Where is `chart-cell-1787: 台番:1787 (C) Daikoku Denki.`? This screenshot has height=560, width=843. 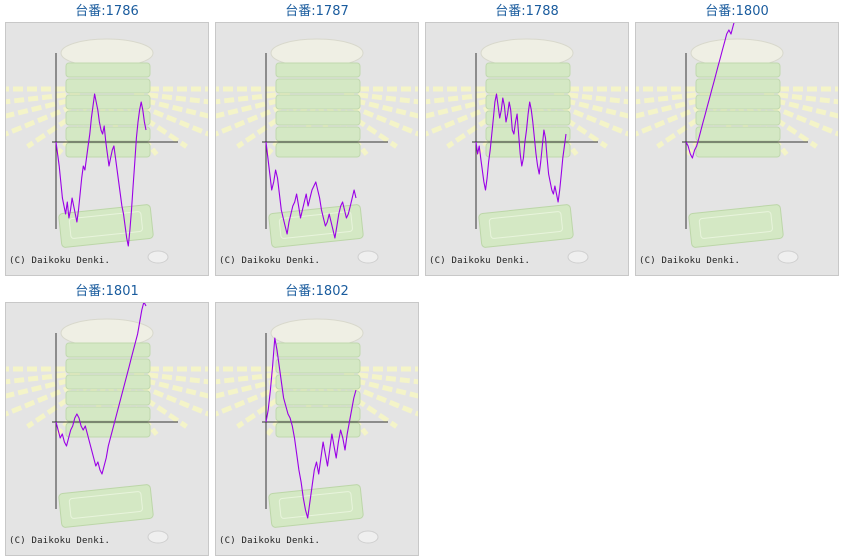 chart-cell-1787: 台番:1787 (C) Daikoku Denki. is located at coordinates (317, 139).